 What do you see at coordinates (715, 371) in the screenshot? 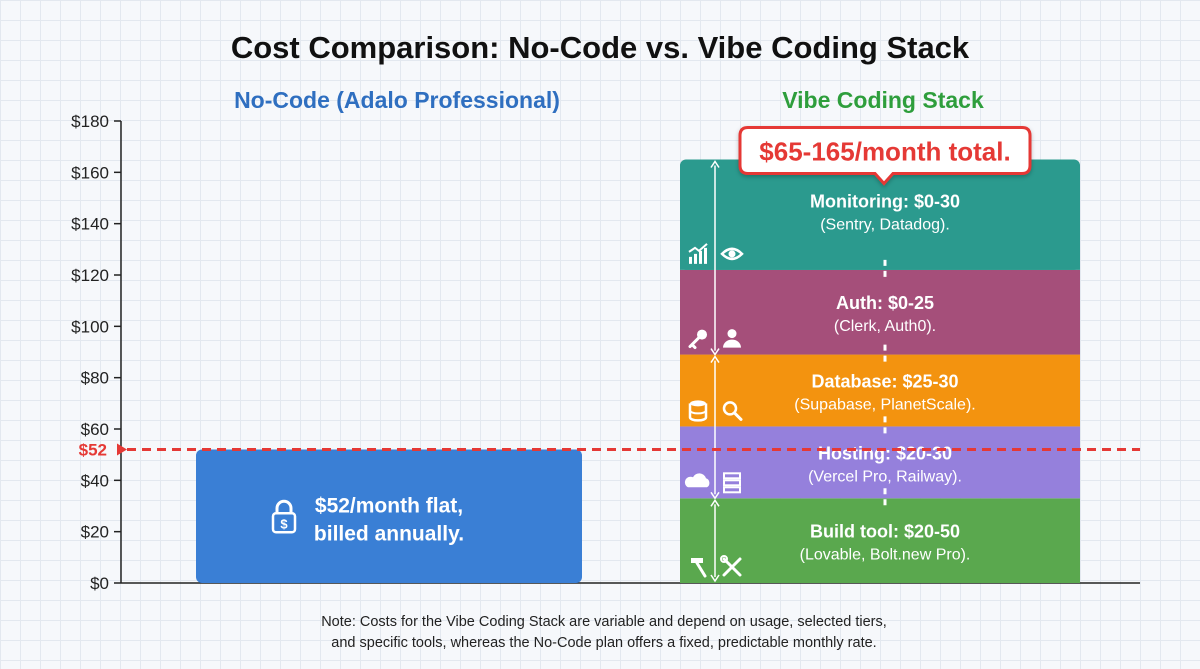
I see `range-arrows` at bounding box center [715, 371].